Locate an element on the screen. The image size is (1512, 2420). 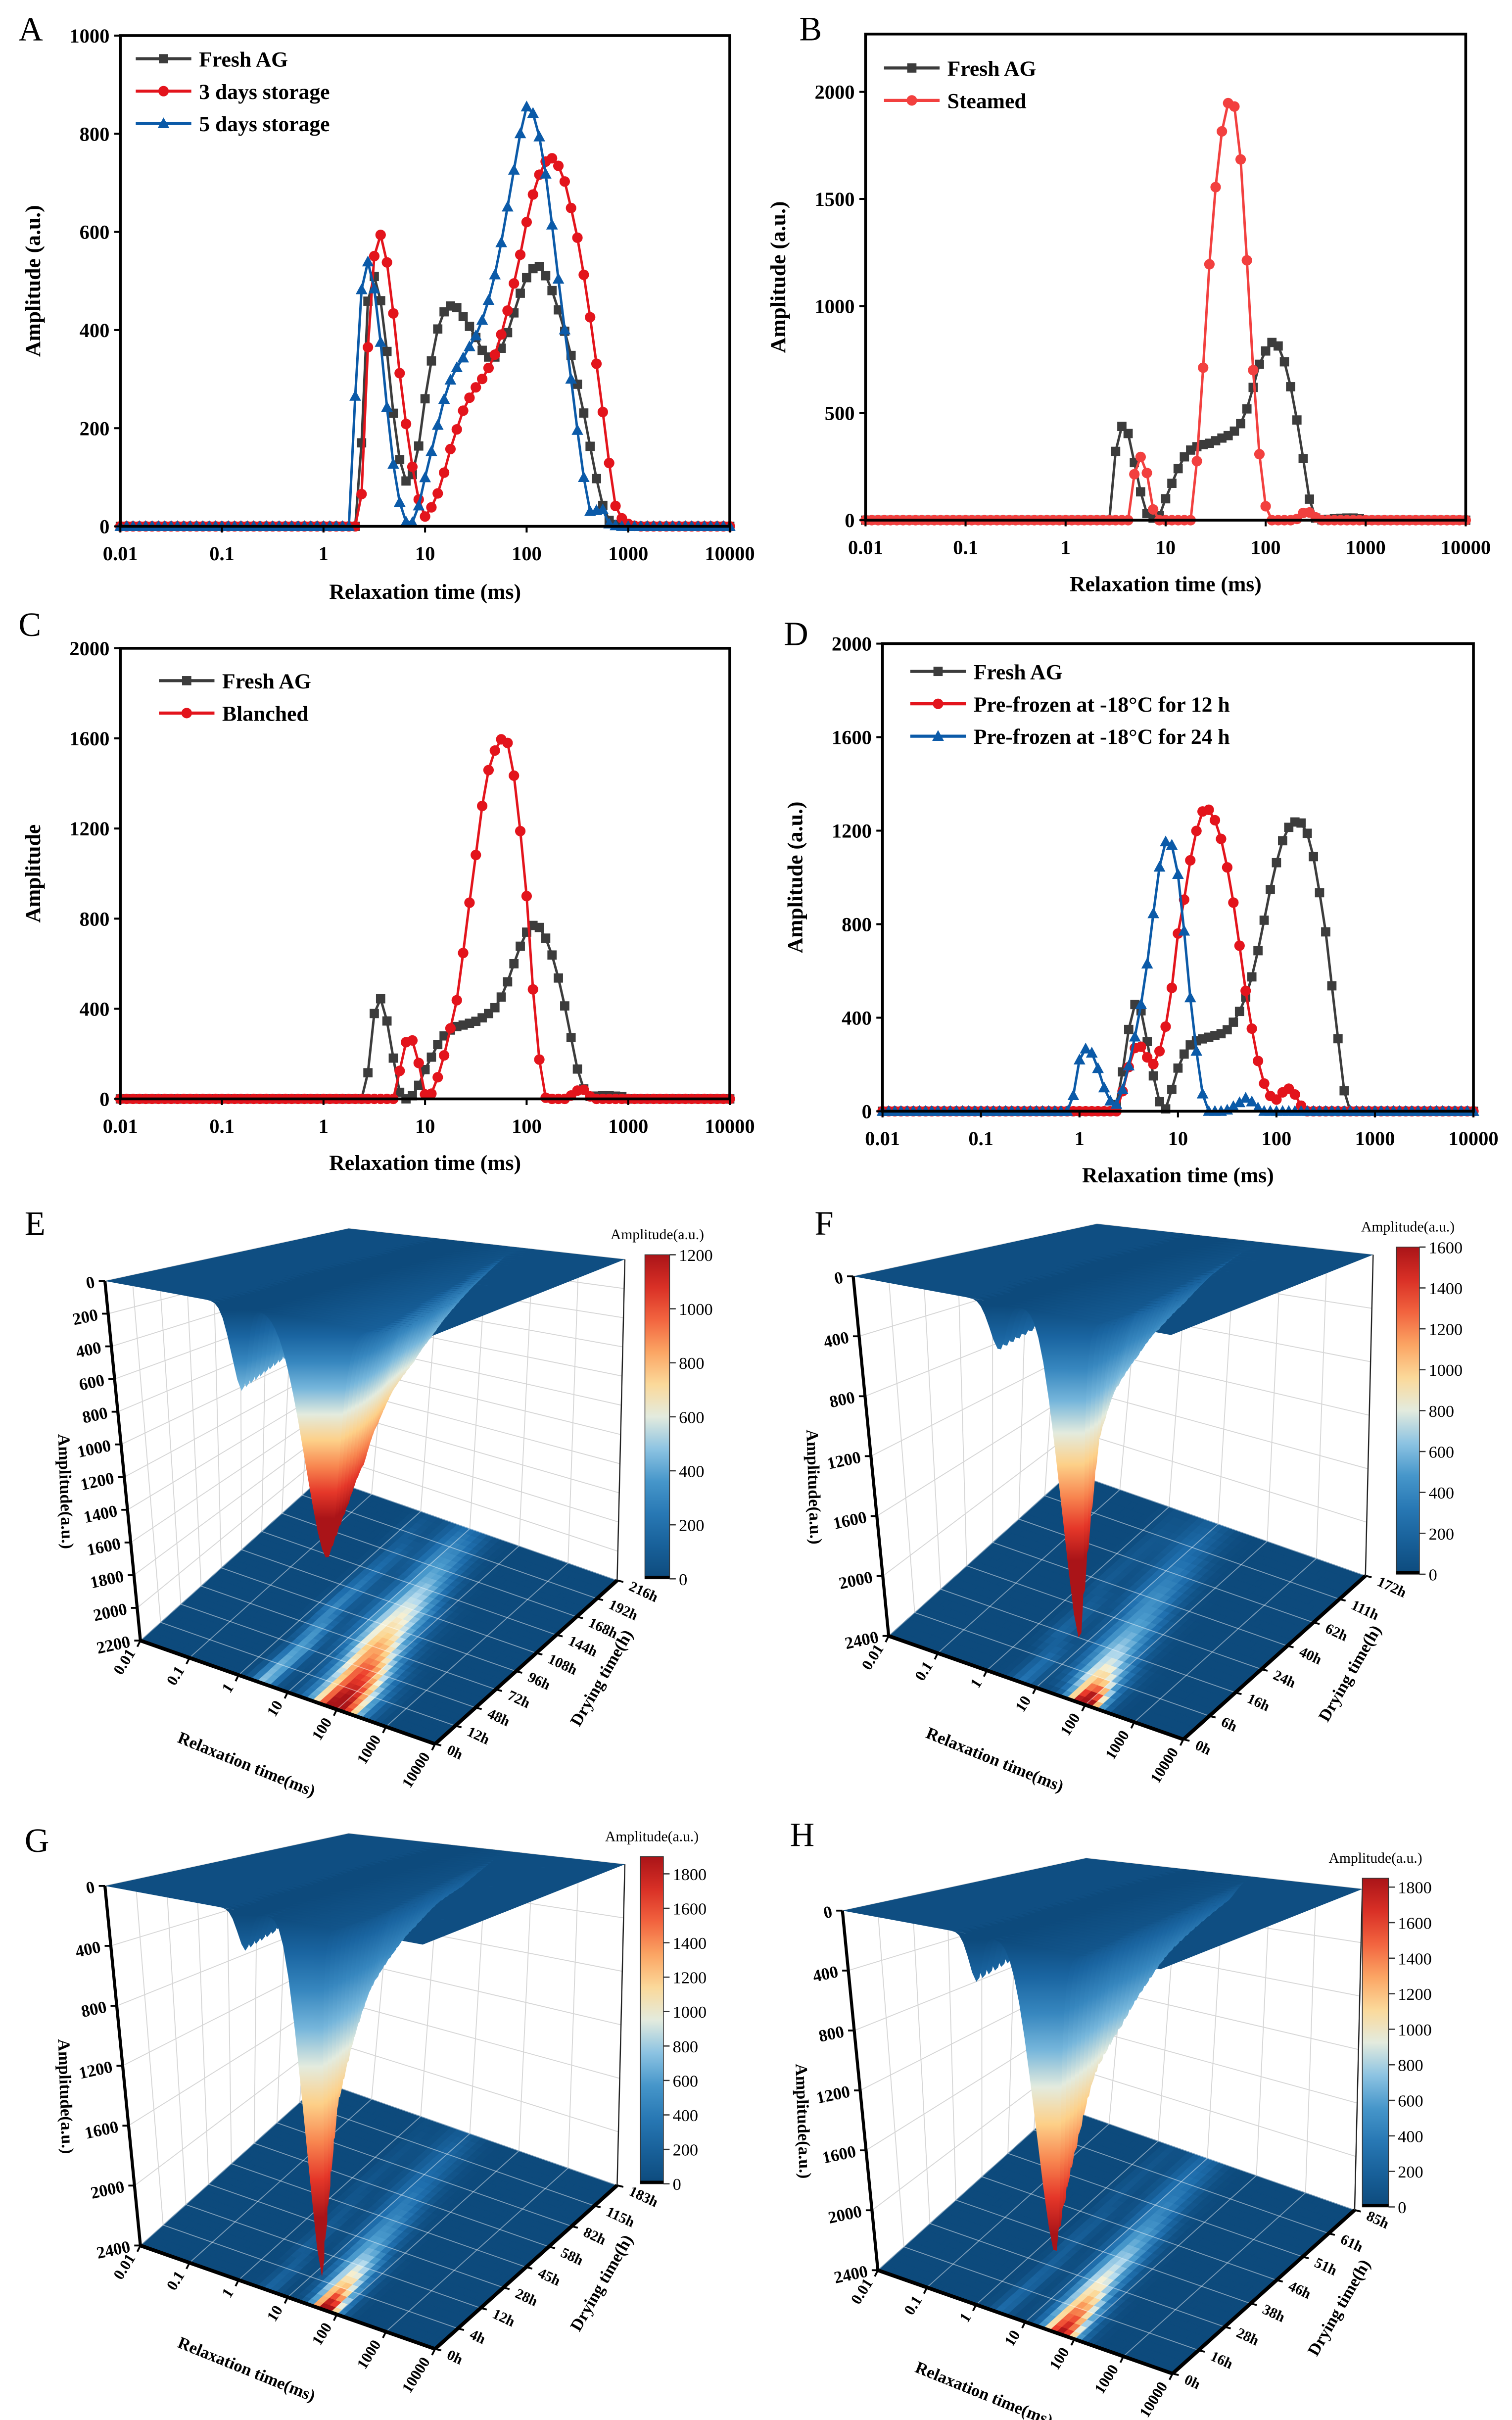
y-tick-label: 400 is located at coordinates (95, 1009).